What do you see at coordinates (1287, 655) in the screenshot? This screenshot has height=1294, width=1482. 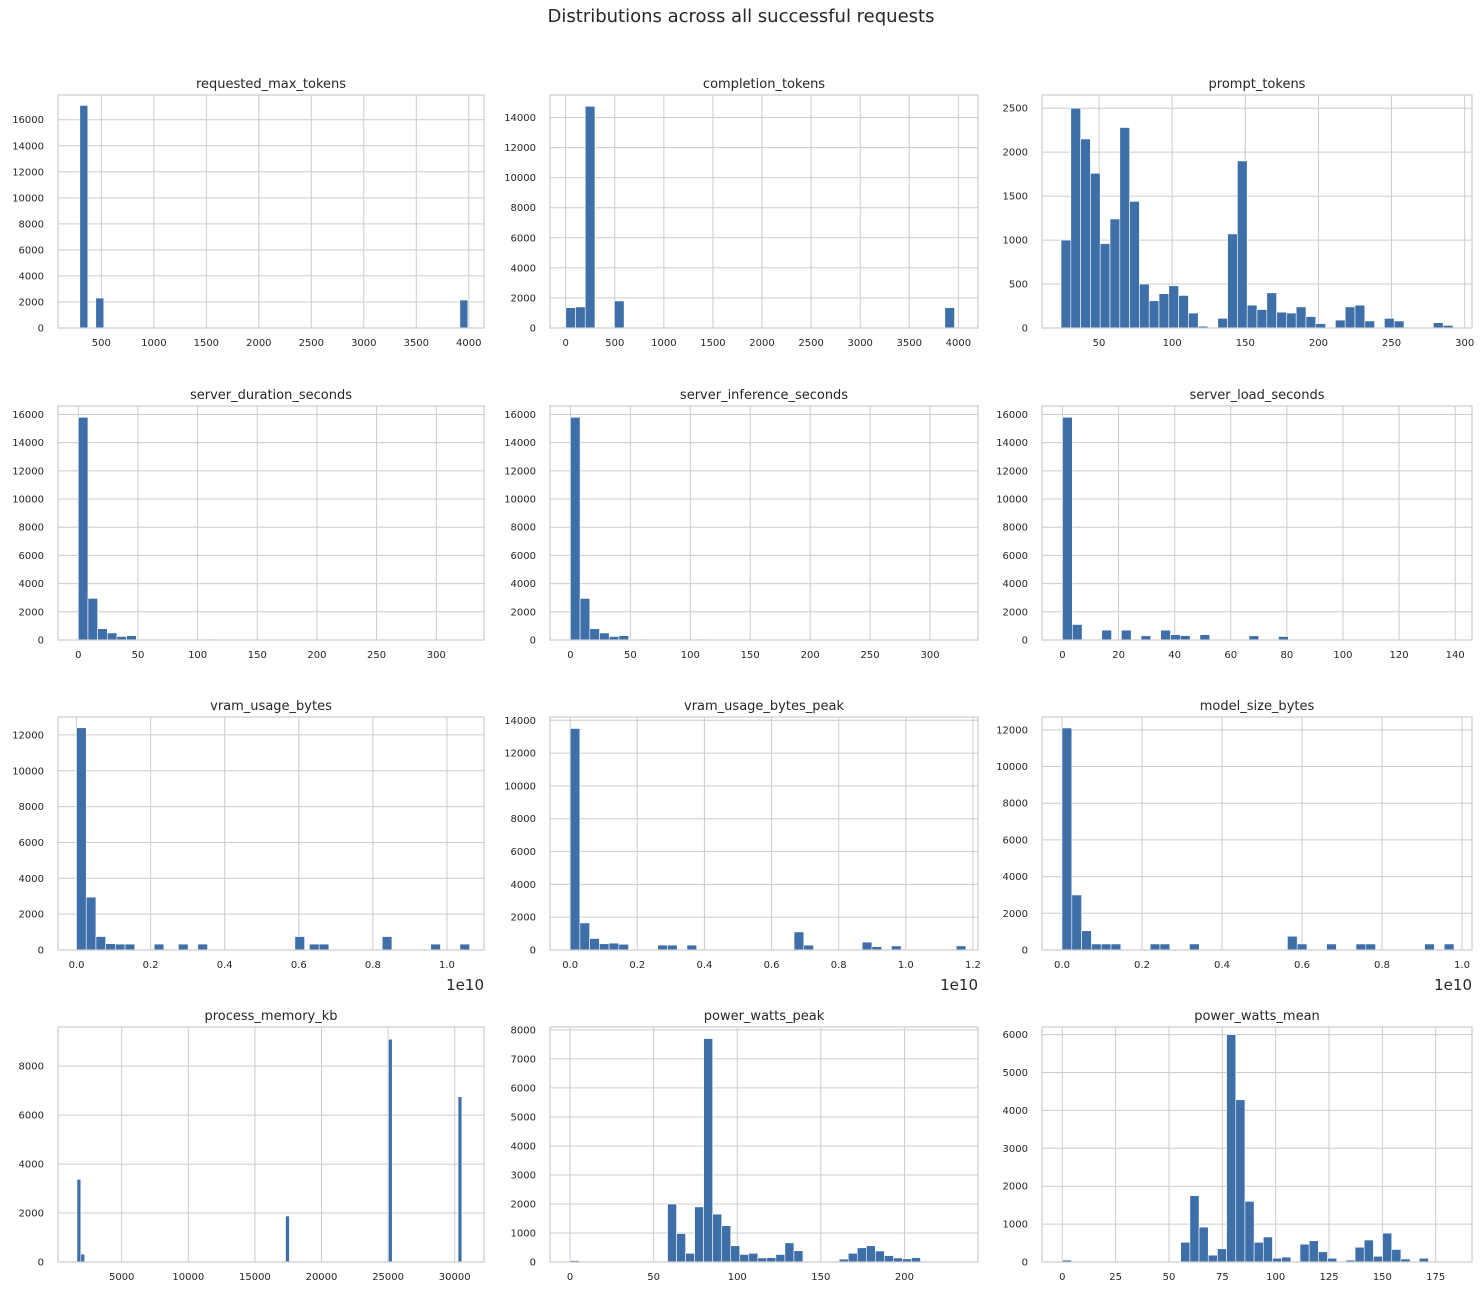 I see `x-tick-label: 80` at bounding box center [1287, 655].